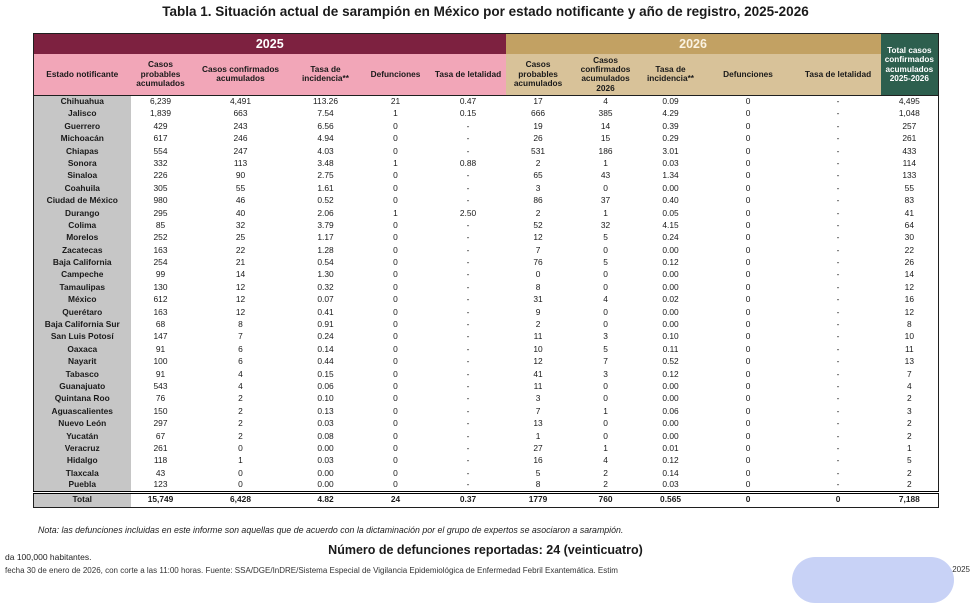 The height and width of the screenshot is (603, 971). What do you see at coordinates (82, 411) in the screenshot?
I see `state-name-cell: Aguascalientes` at bounding box center [82, 411].